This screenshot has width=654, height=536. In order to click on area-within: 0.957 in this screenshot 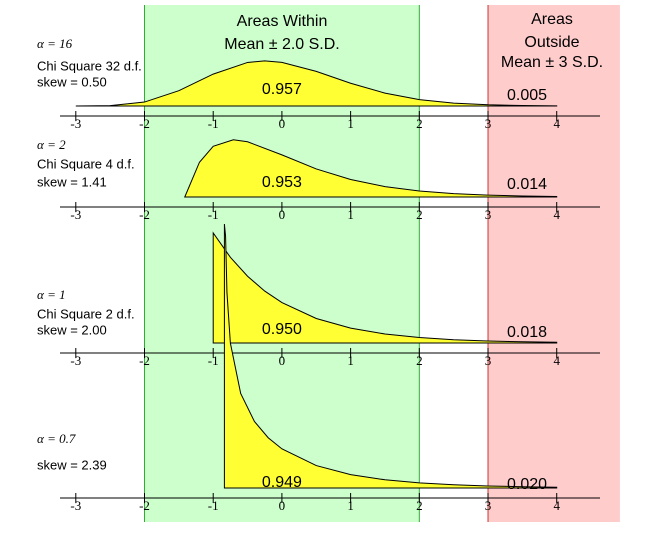, I will do `click(282, 89)`.